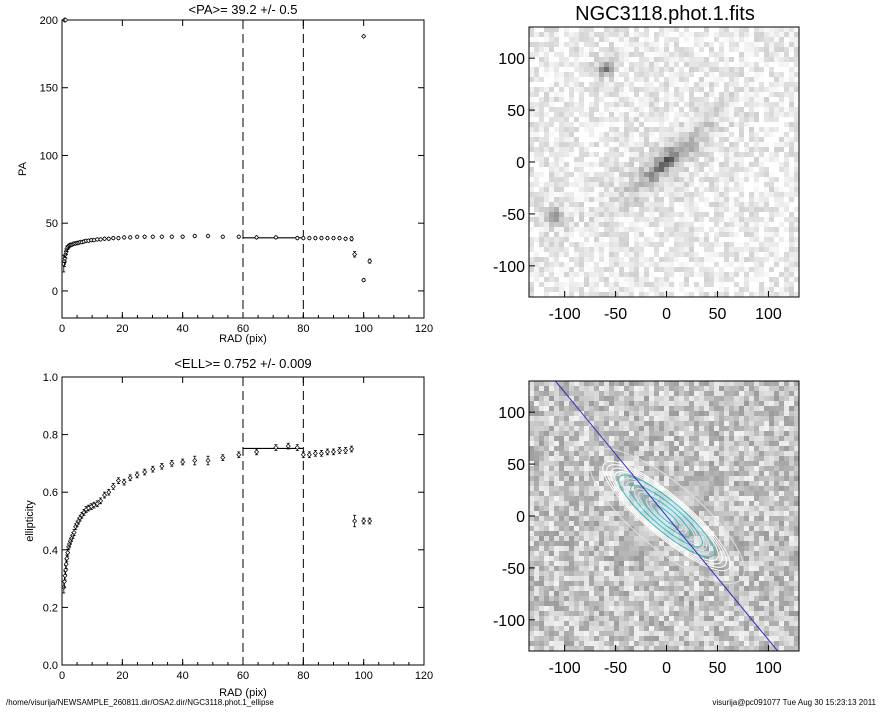 This screenshot has height=713, width=885. Describe the element at coordinates (62, 676) in the screenshot. I see `ell-x-tick-label: 0` at that location.